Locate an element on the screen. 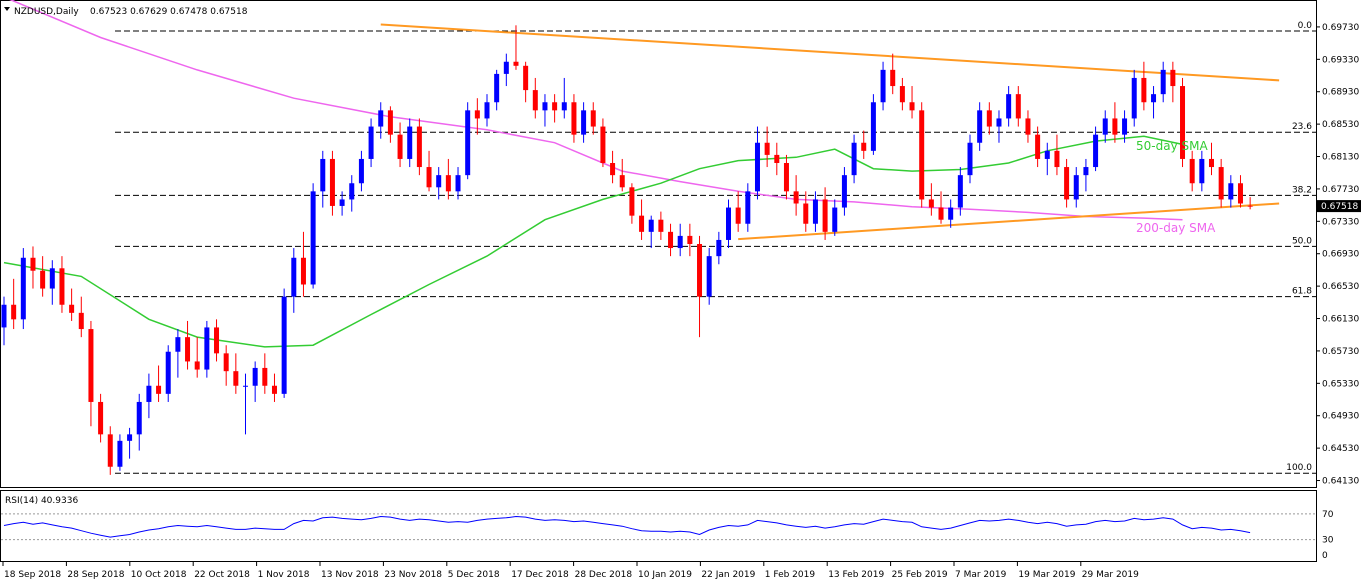  x-tick-label: 22 Oct 2018 is located at coordinates (222, 575).